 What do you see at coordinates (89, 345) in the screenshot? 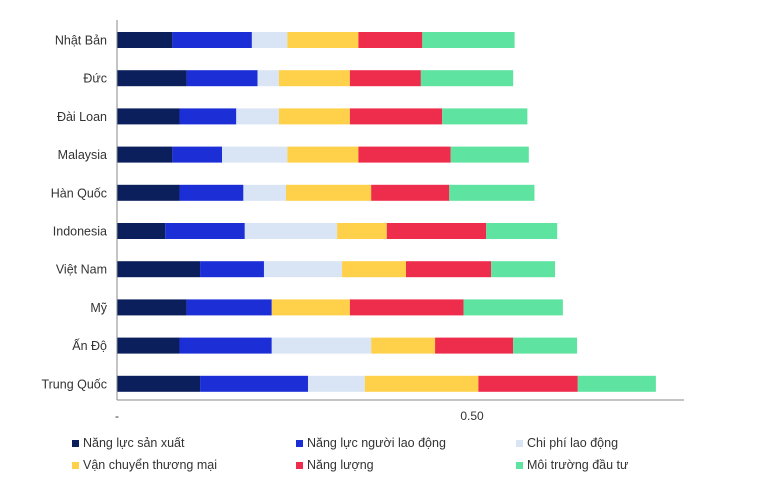
I see `category-label: Ấn Độ` at bounding box center [89, 345].